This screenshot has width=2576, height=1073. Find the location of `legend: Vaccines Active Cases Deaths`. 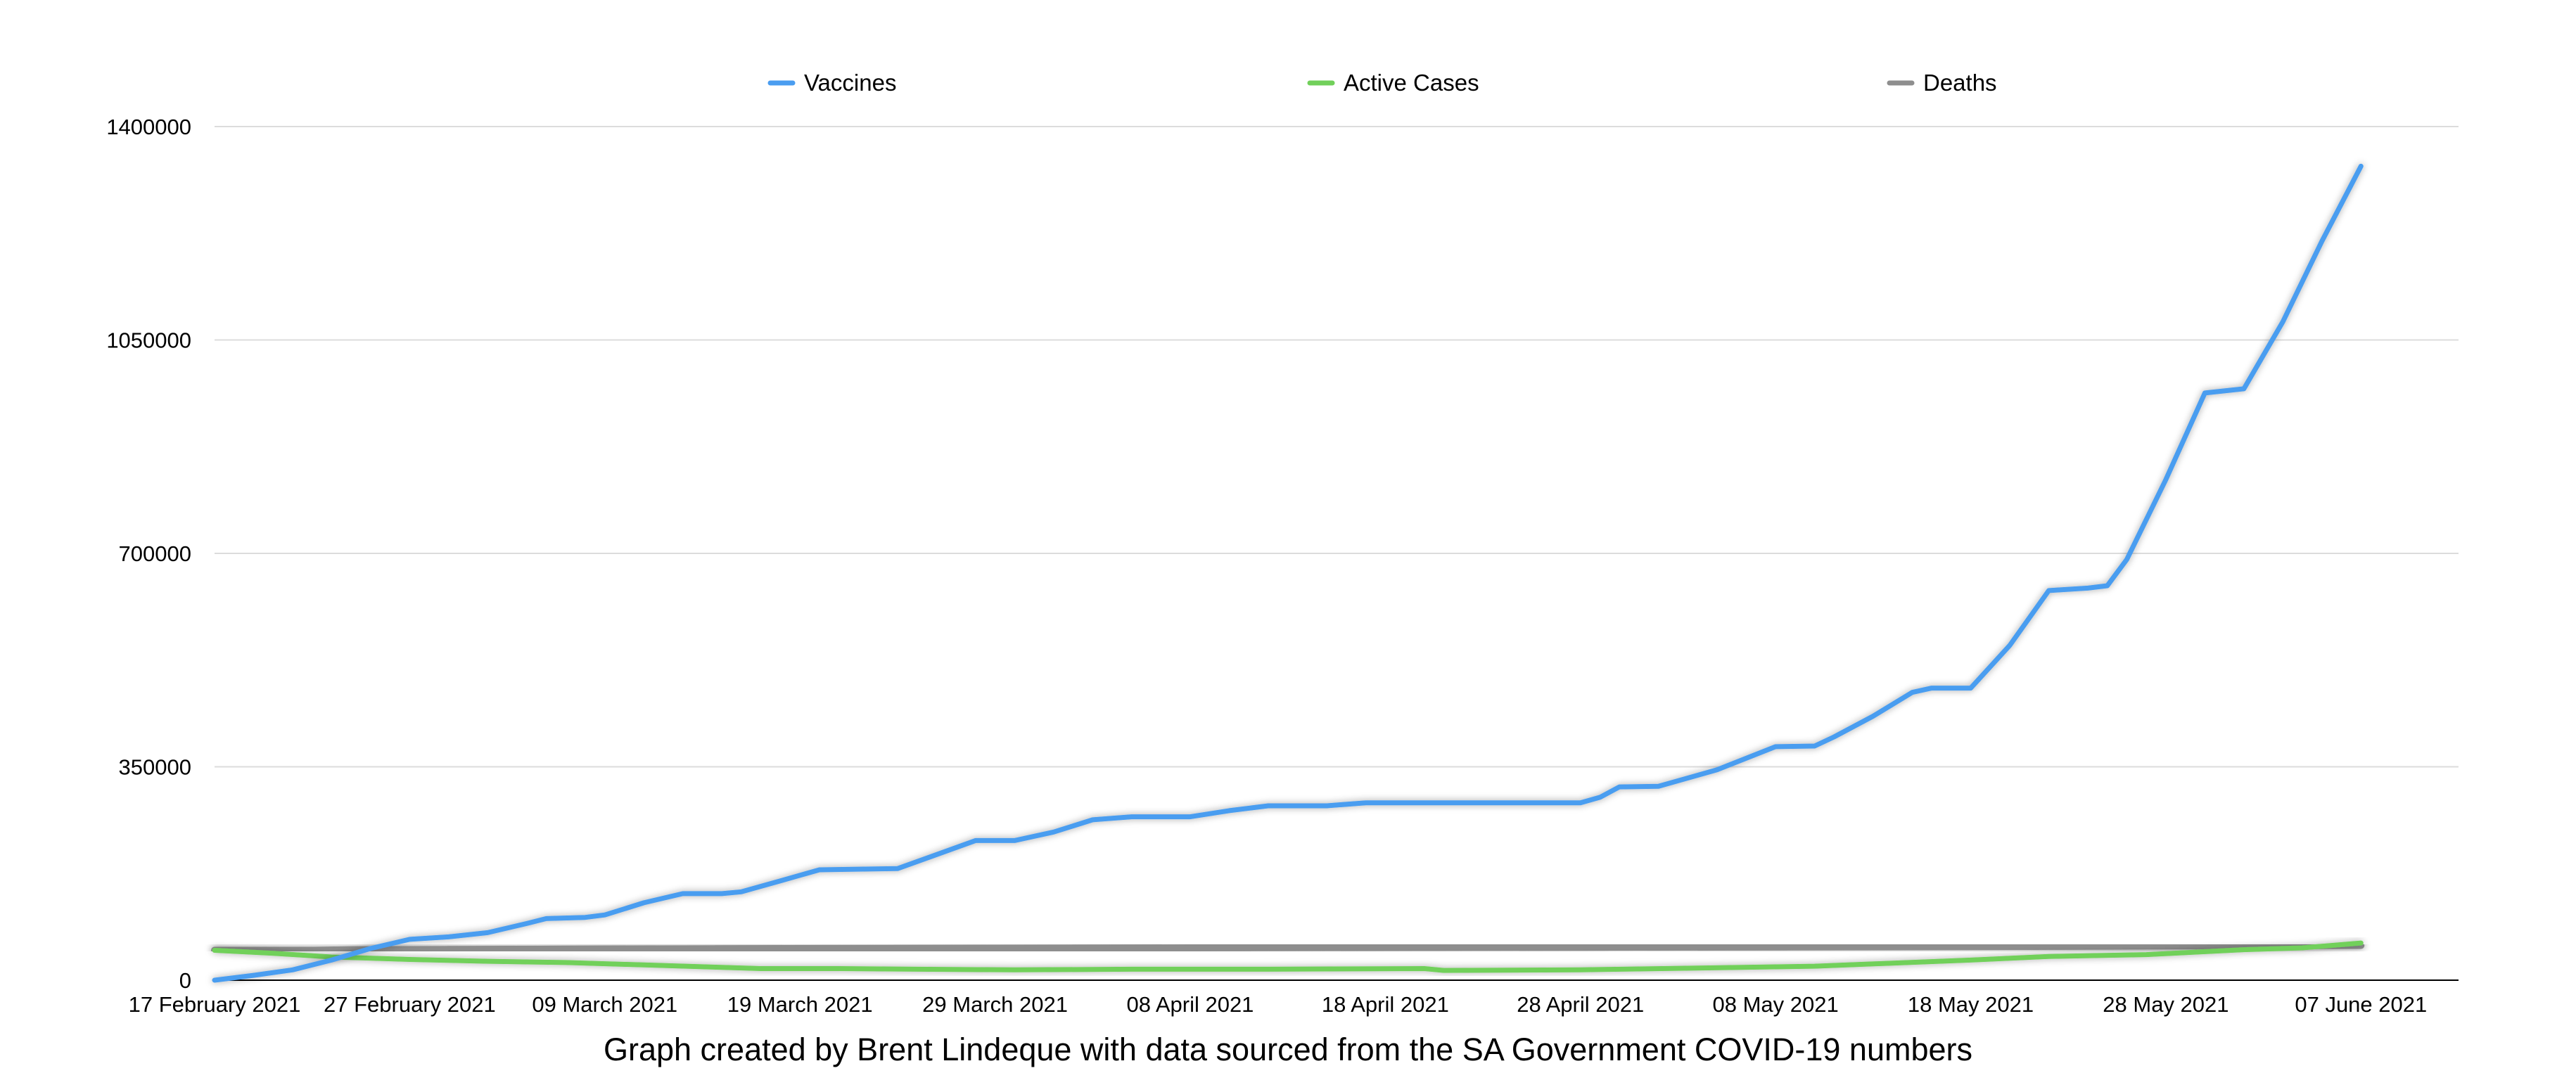

legend: Vaccines Active Cases Deaths is located at coordinates (1382, 83).